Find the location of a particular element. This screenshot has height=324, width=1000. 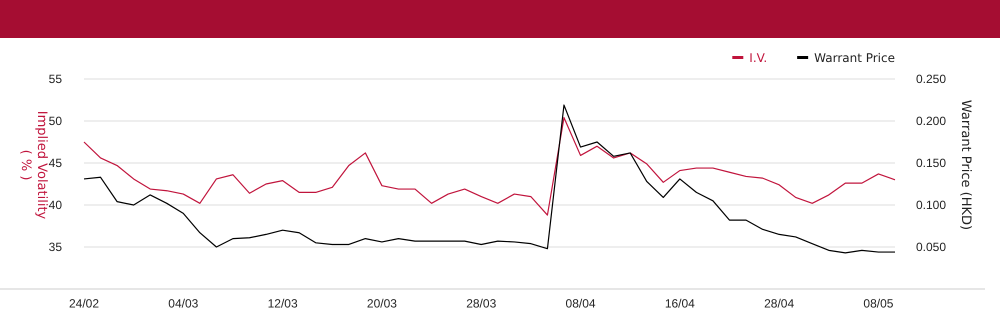

x-tick-label: 24/02 is located at coordinates (84, 303).